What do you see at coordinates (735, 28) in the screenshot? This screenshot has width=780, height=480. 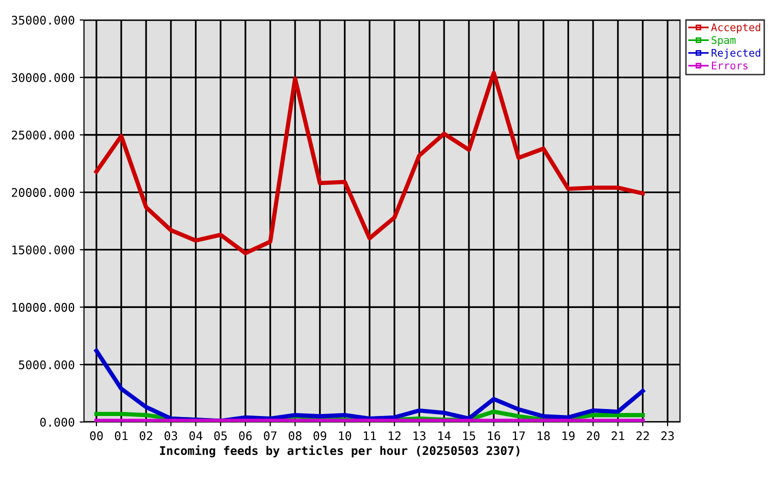 I see `legend-label: Accepted` at bounding box center [735, 28].